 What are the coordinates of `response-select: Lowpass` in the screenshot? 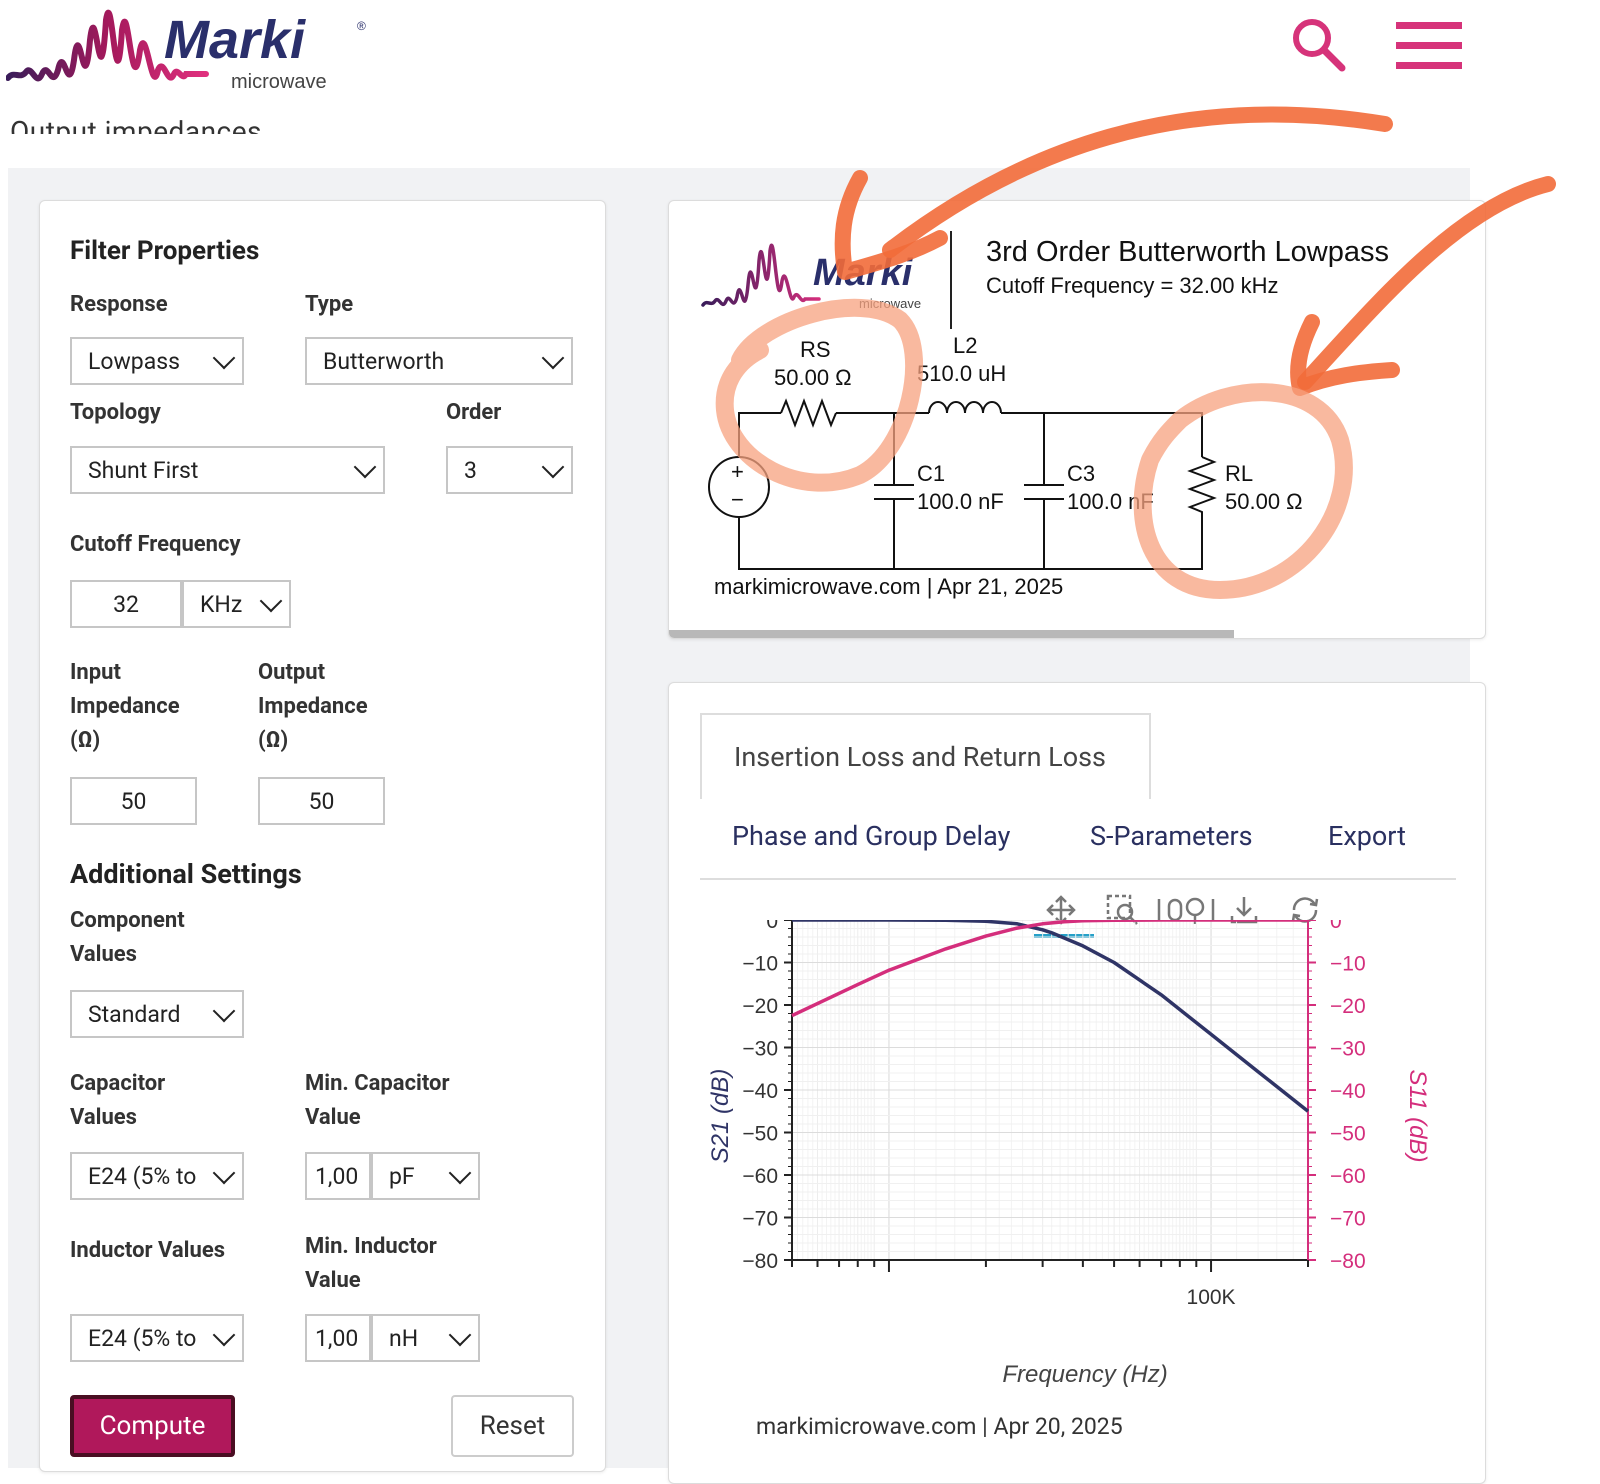 It's located at (157, 361).